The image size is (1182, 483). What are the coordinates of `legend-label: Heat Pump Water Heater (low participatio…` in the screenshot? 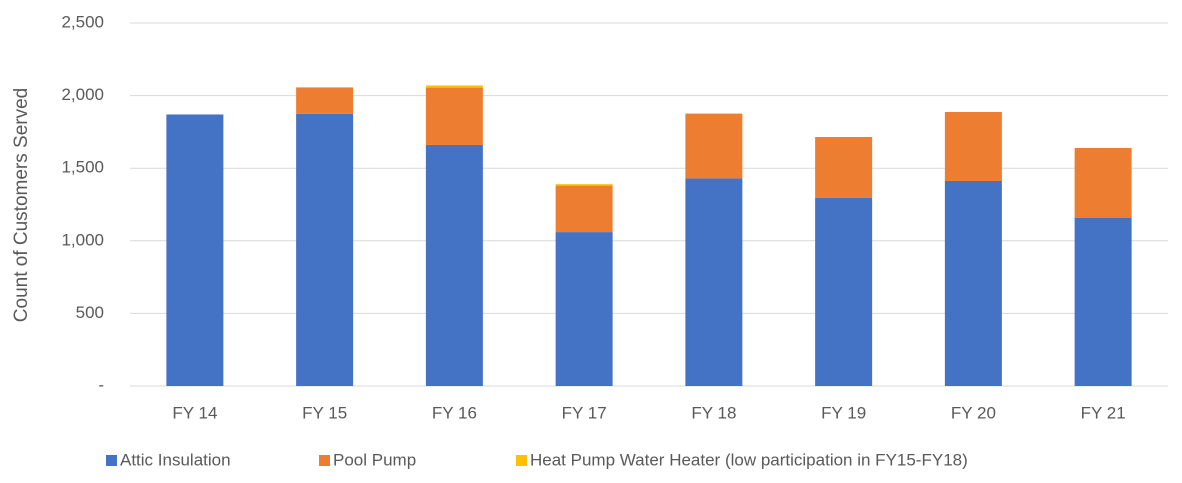 It's located at (749, 459).